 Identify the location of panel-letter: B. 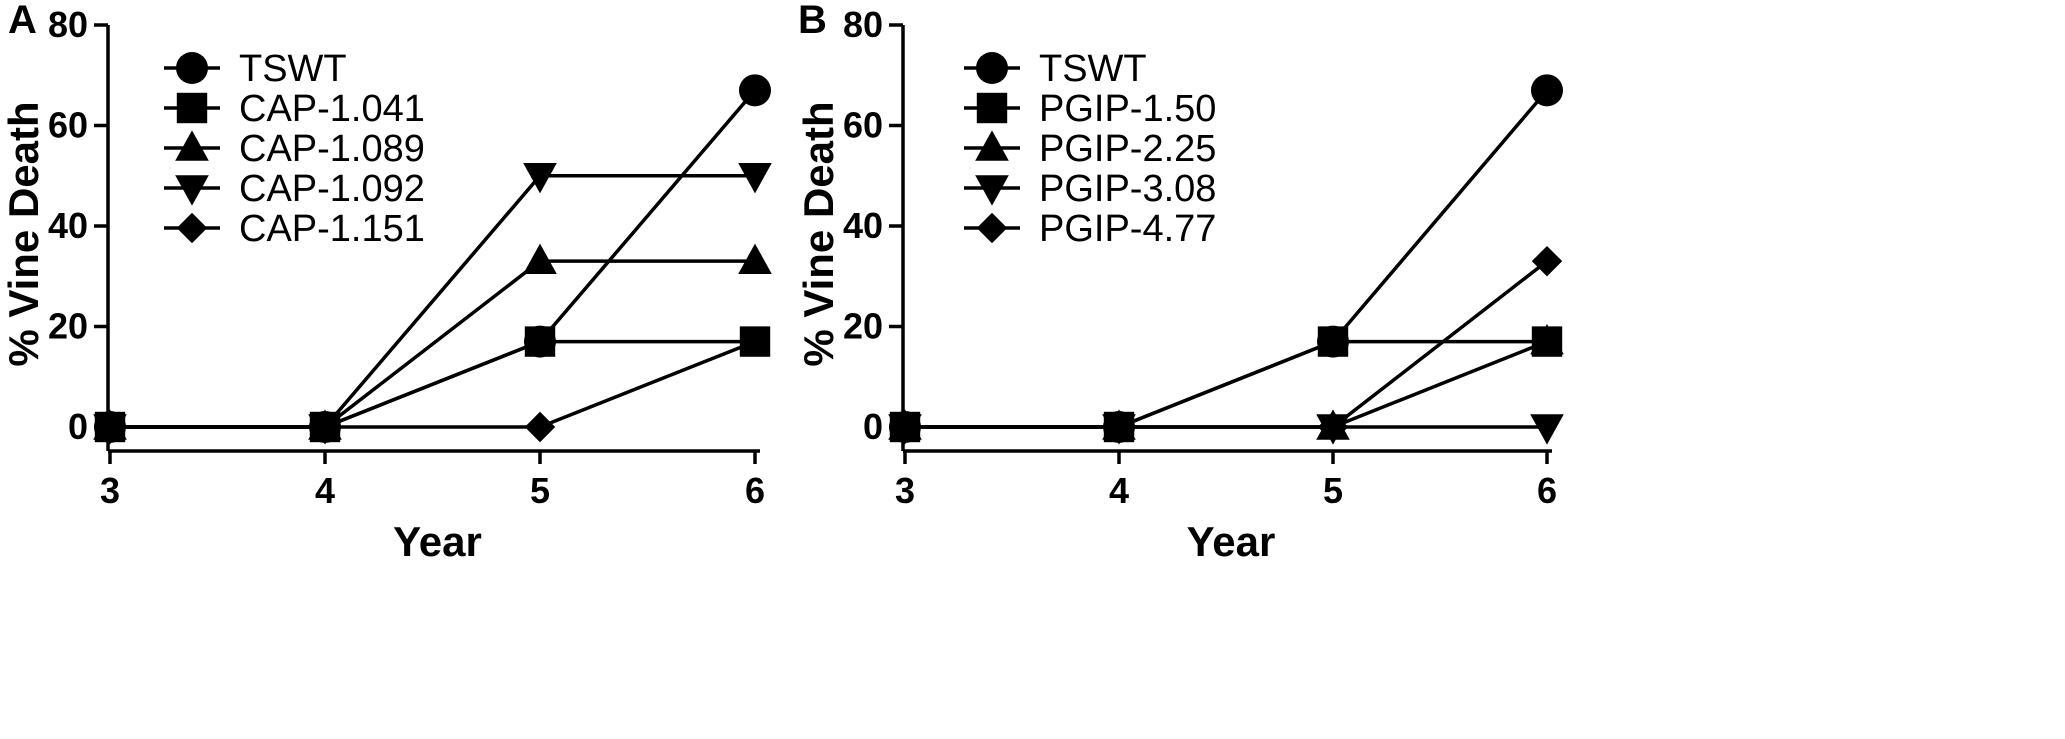
(812, 21).